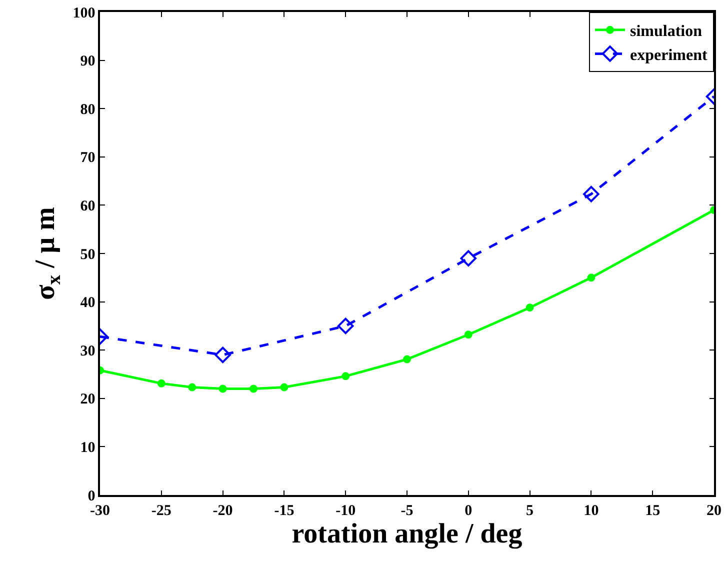  I want to click on x-tick-label: -5, so click(407, 510).